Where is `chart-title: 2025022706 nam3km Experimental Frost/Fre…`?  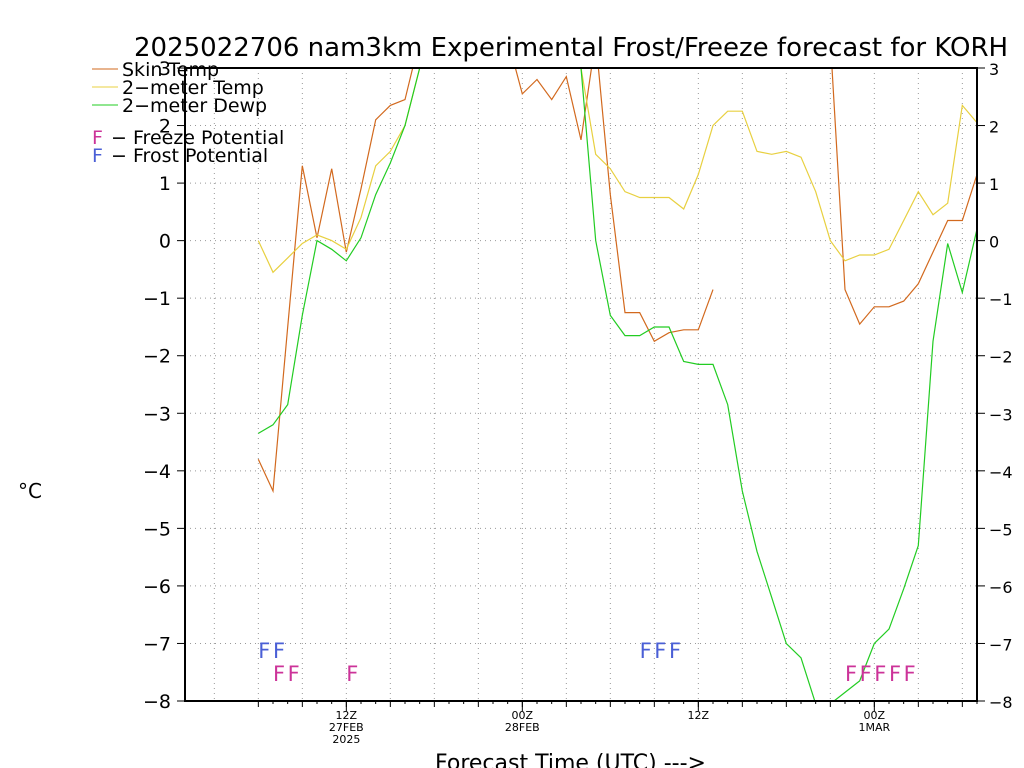
chart-title: 2025022706 nam3km Experimental Frost/Fre… is located at coordinates (571, 48).